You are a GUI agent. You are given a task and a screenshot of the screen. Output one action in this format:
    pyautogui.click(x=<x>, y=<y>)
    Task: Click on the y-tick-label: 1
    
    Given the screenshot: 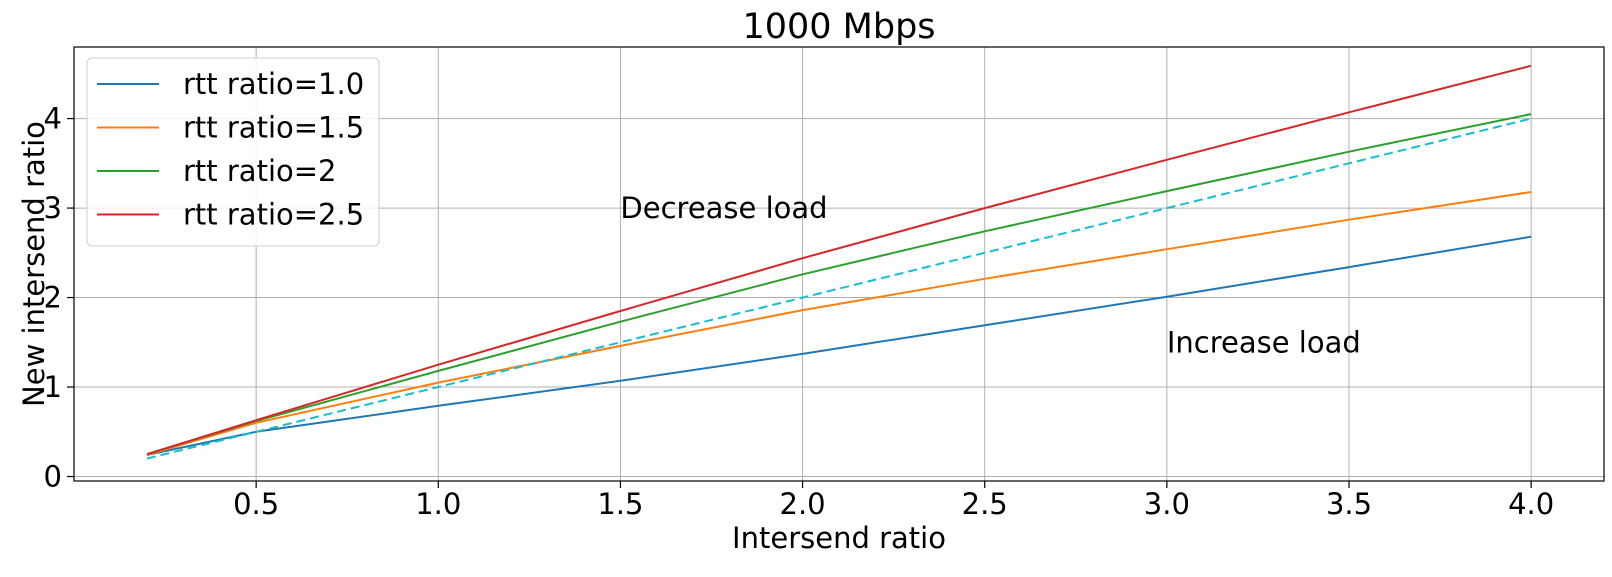 What is the action you would take?
    pyautogui.click(x=53, y=387)
    